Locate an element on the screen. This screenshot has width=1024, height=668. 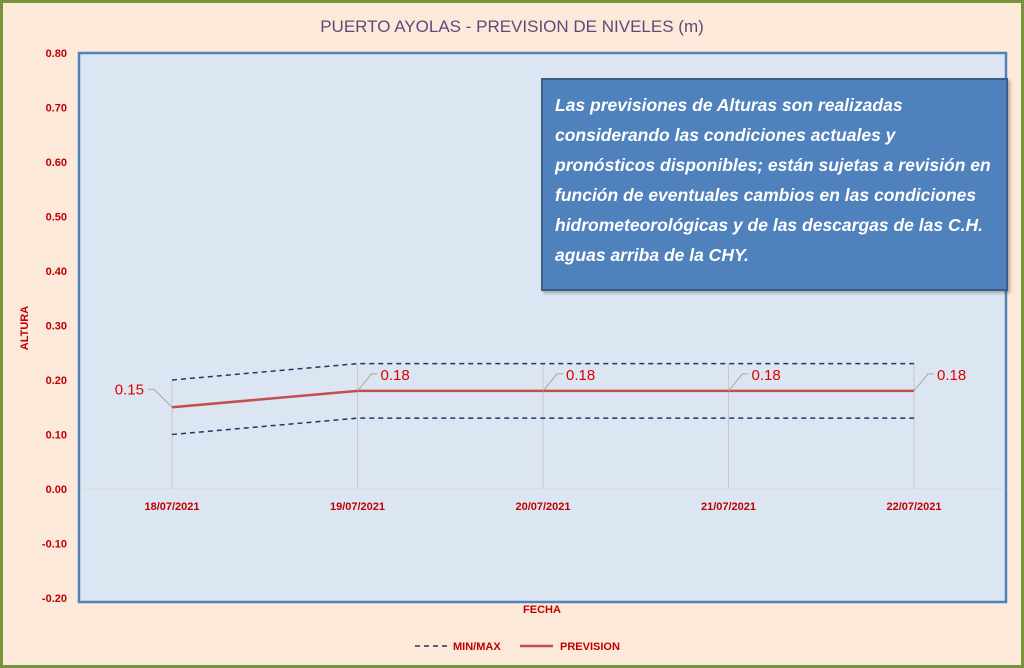
y-tick-label: -0.10 is located at coordinates (54, 545).